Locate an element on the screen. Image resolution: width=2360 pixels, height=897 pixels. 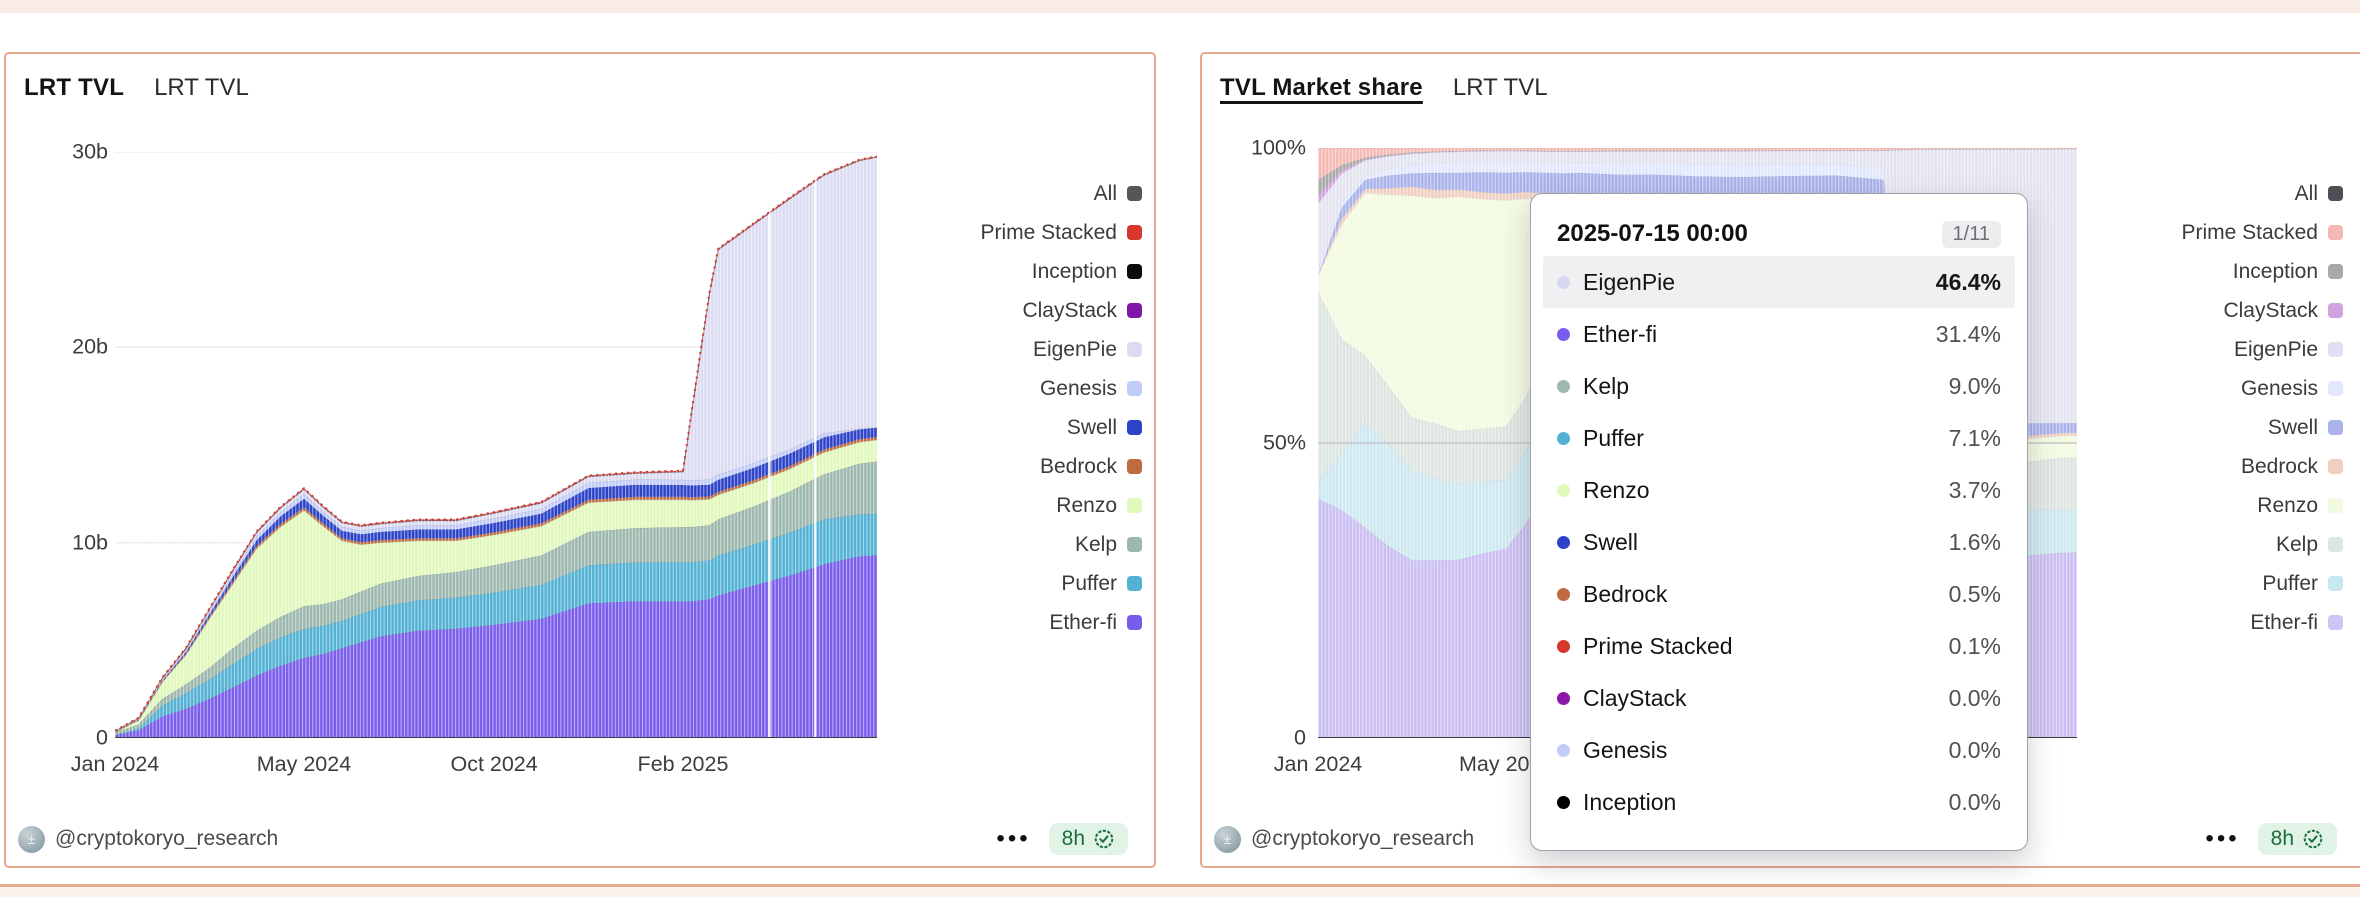
tooltip-row-puffer: Puffer 7.1% is located at coordinates (1779, 438).